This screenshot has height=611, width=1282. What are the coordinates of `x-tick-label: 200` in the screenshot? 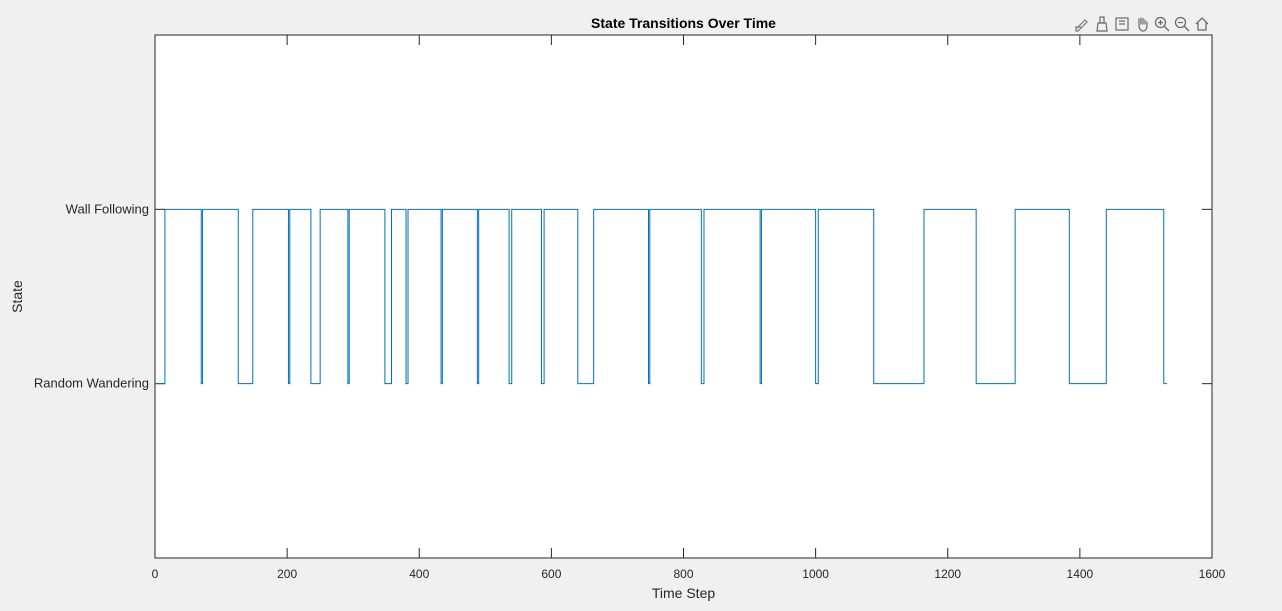 It's located at (287, 574).